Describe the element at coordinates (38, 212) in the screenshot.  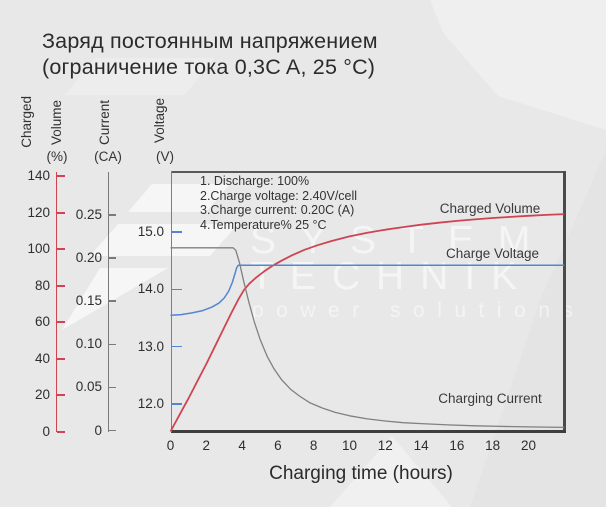
I see `tick-label: 120` at that location.